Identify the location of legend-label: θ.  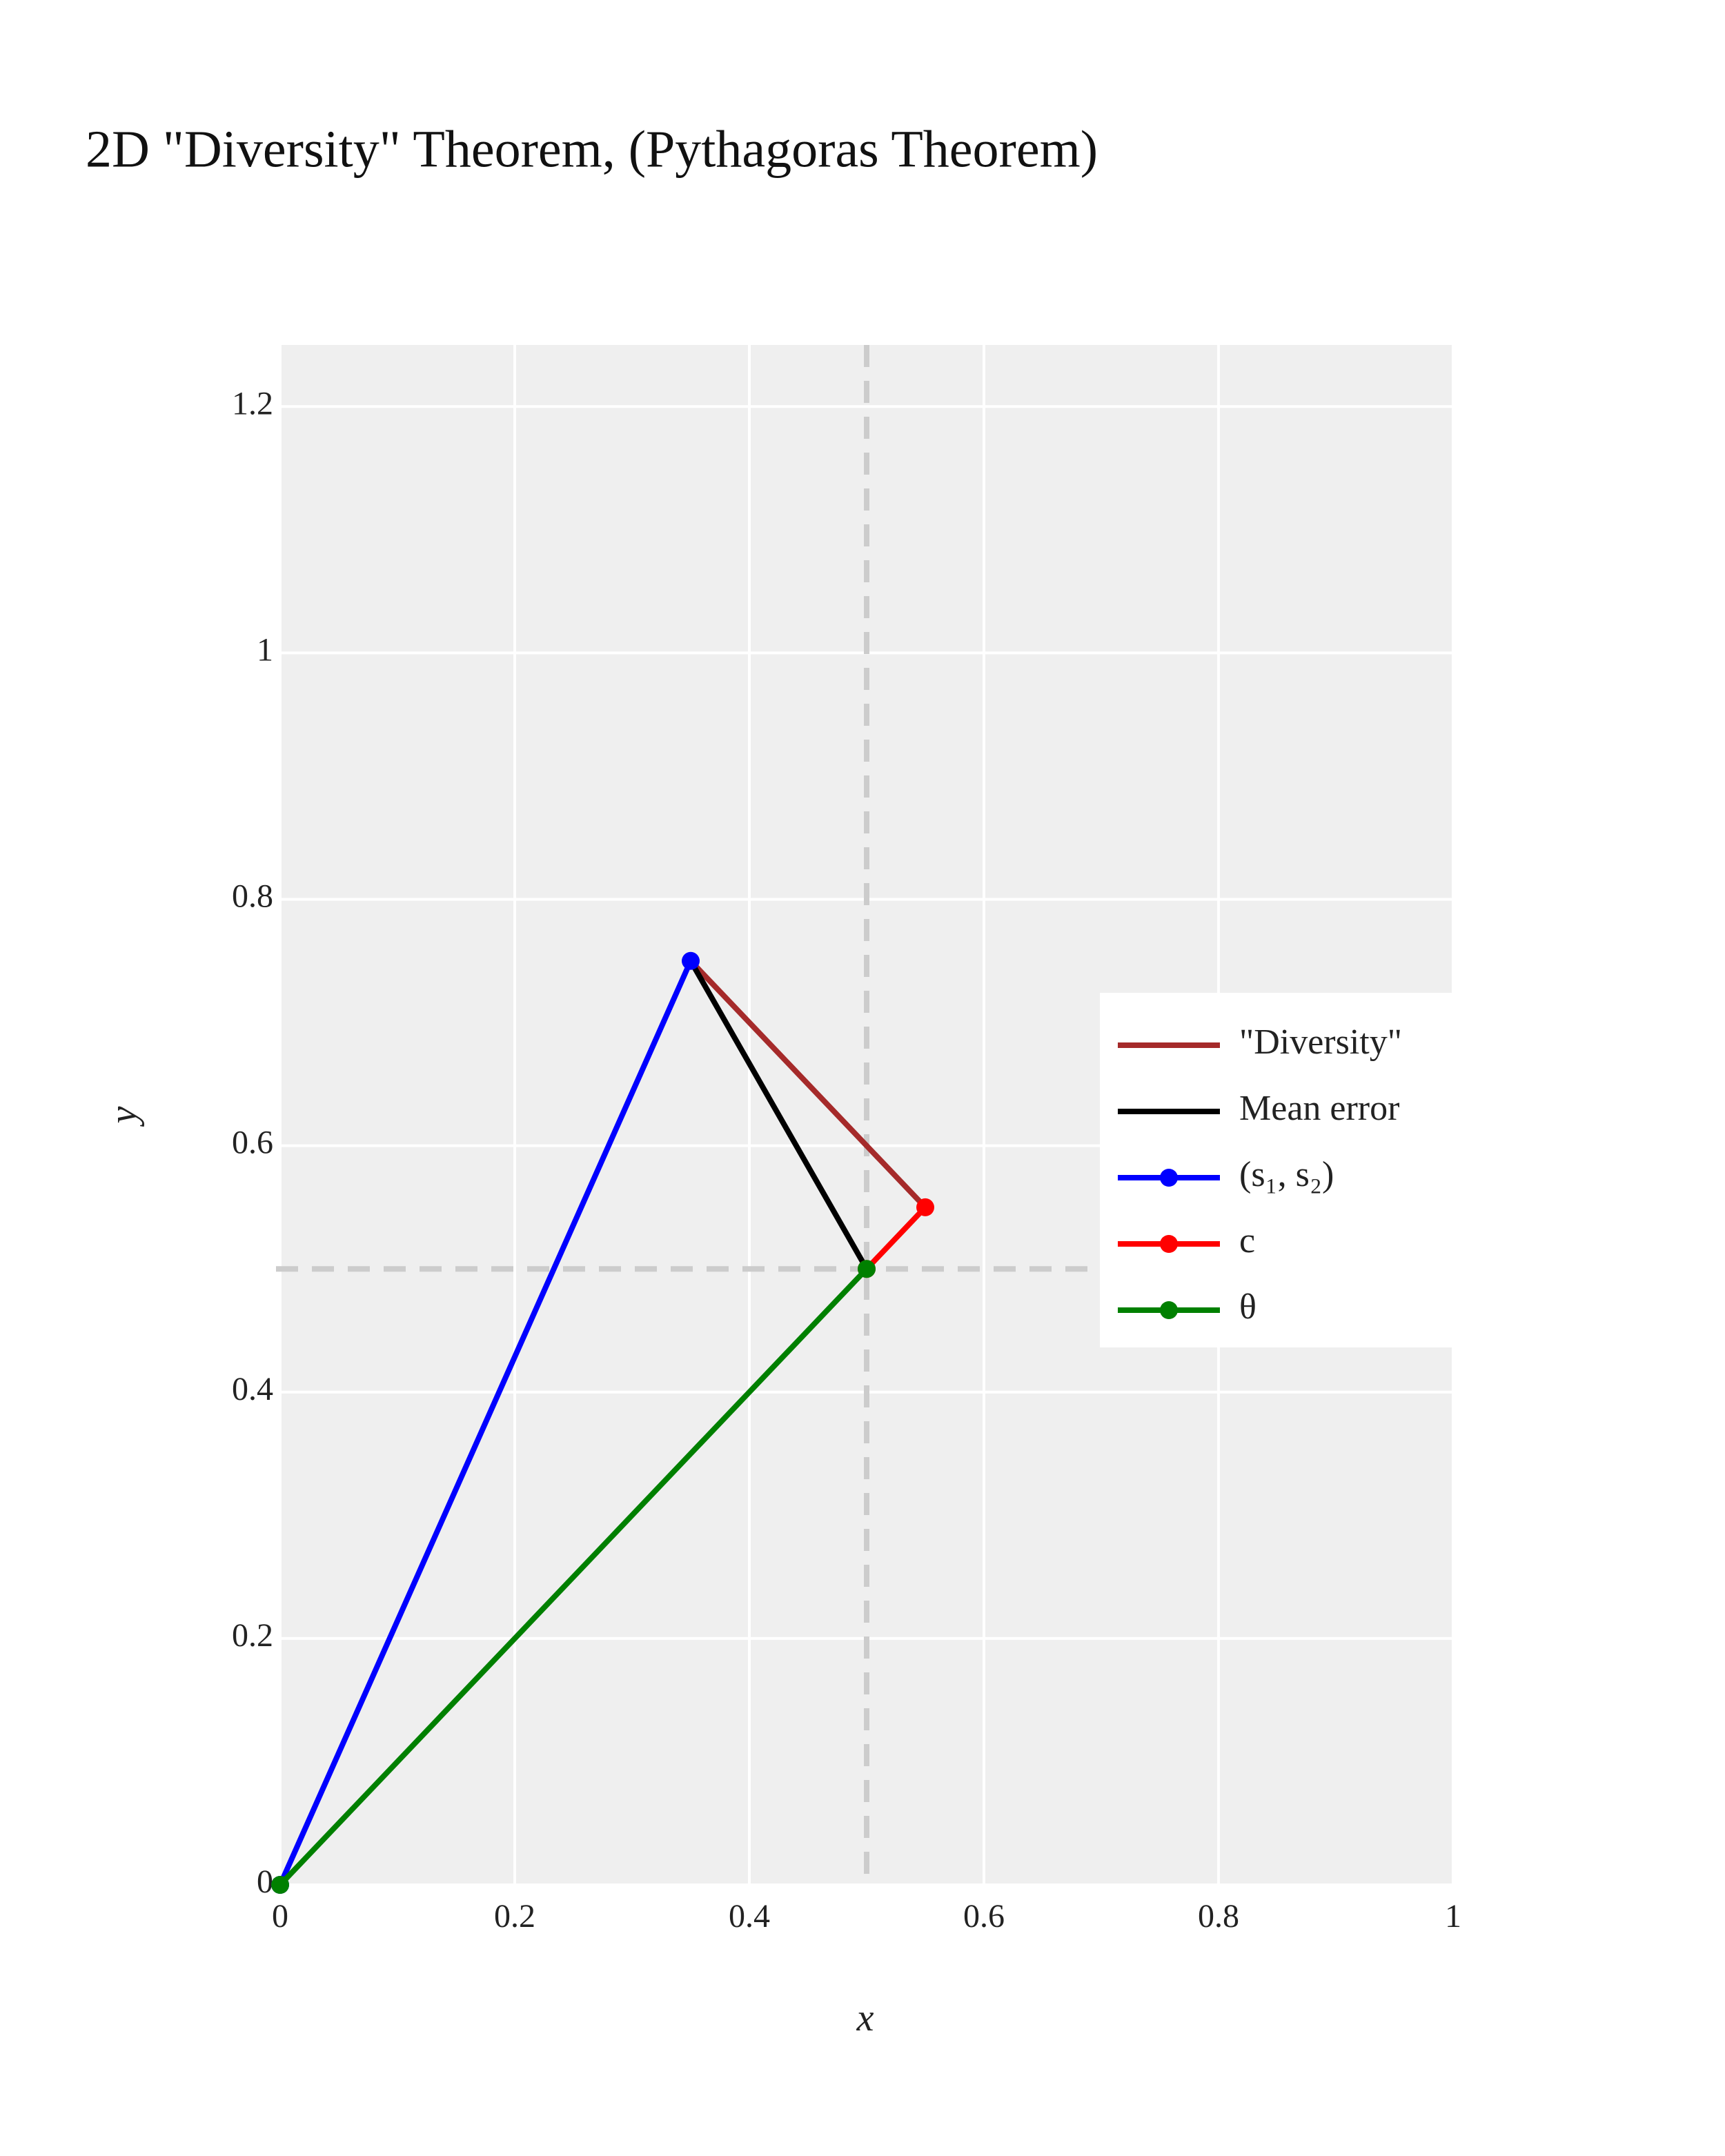
(1247, 1307).